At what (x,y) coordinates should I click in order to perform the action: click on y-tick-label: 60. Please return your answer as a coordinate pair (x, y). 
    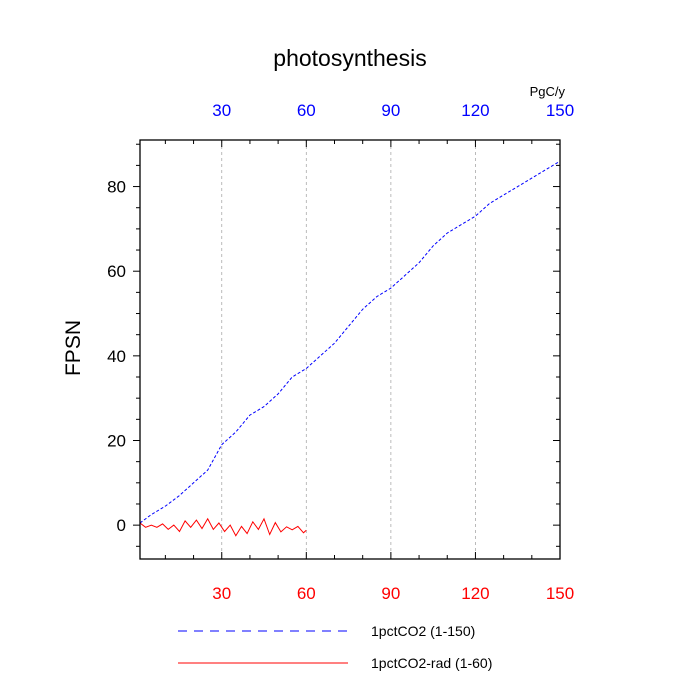
    Looking at the image, I should click on (116, 271).